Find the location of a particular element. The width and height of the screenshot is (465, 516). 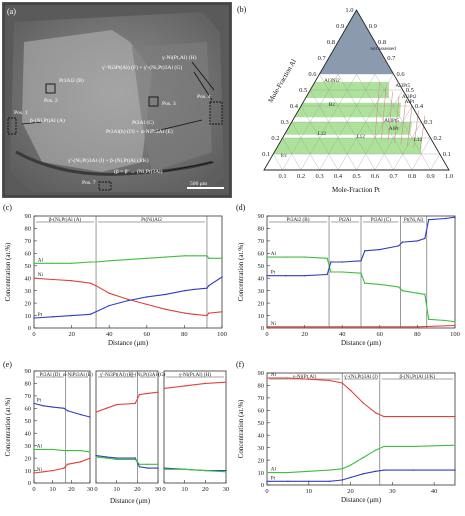

label-ijk: γ'-(Ni,Pt)3Al (I) + β-(Ni,Pt)Al (J/K) is located at coordinates (108, 160).